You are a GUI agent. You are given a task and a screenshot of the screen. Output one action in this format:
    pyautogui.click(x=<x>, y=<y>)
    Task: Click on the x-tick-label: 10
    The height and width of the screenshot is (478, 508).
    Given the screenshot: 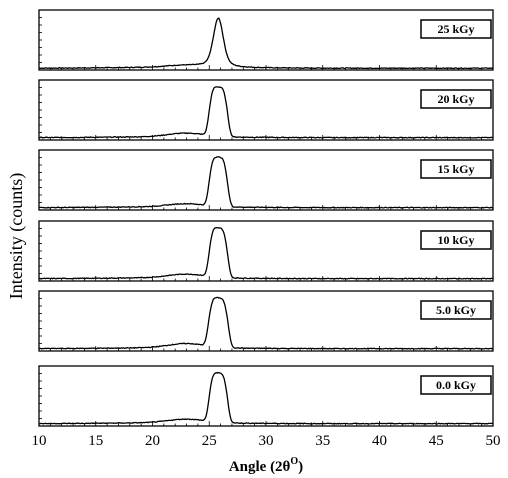 What is the action you would take?
    pyautogui.click(x=39, y=441)
    